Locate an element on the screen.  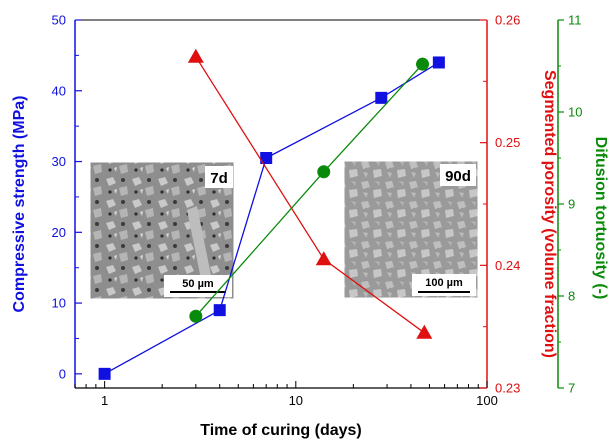
right-tick-label: 0.25 is located at coordinates (507, 142).